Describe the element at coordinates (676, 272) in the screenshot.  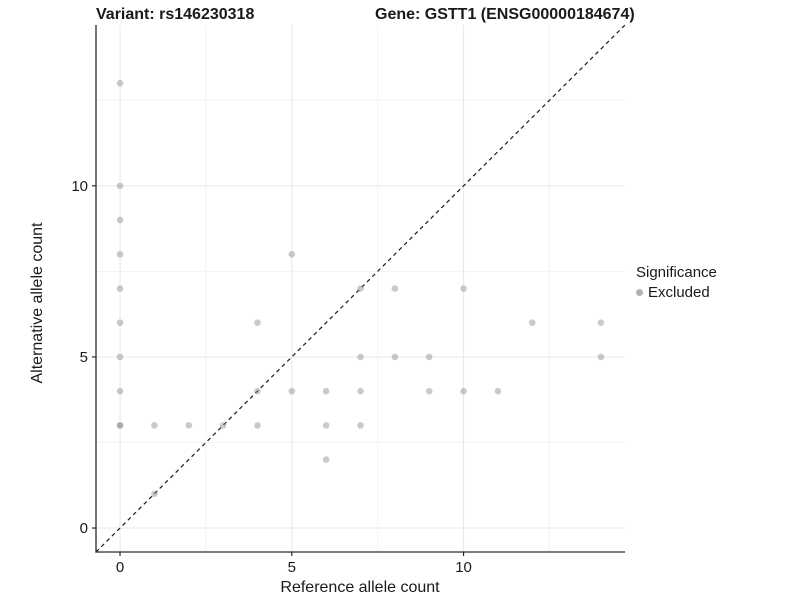
I see `legend-title: Significance` at that location.